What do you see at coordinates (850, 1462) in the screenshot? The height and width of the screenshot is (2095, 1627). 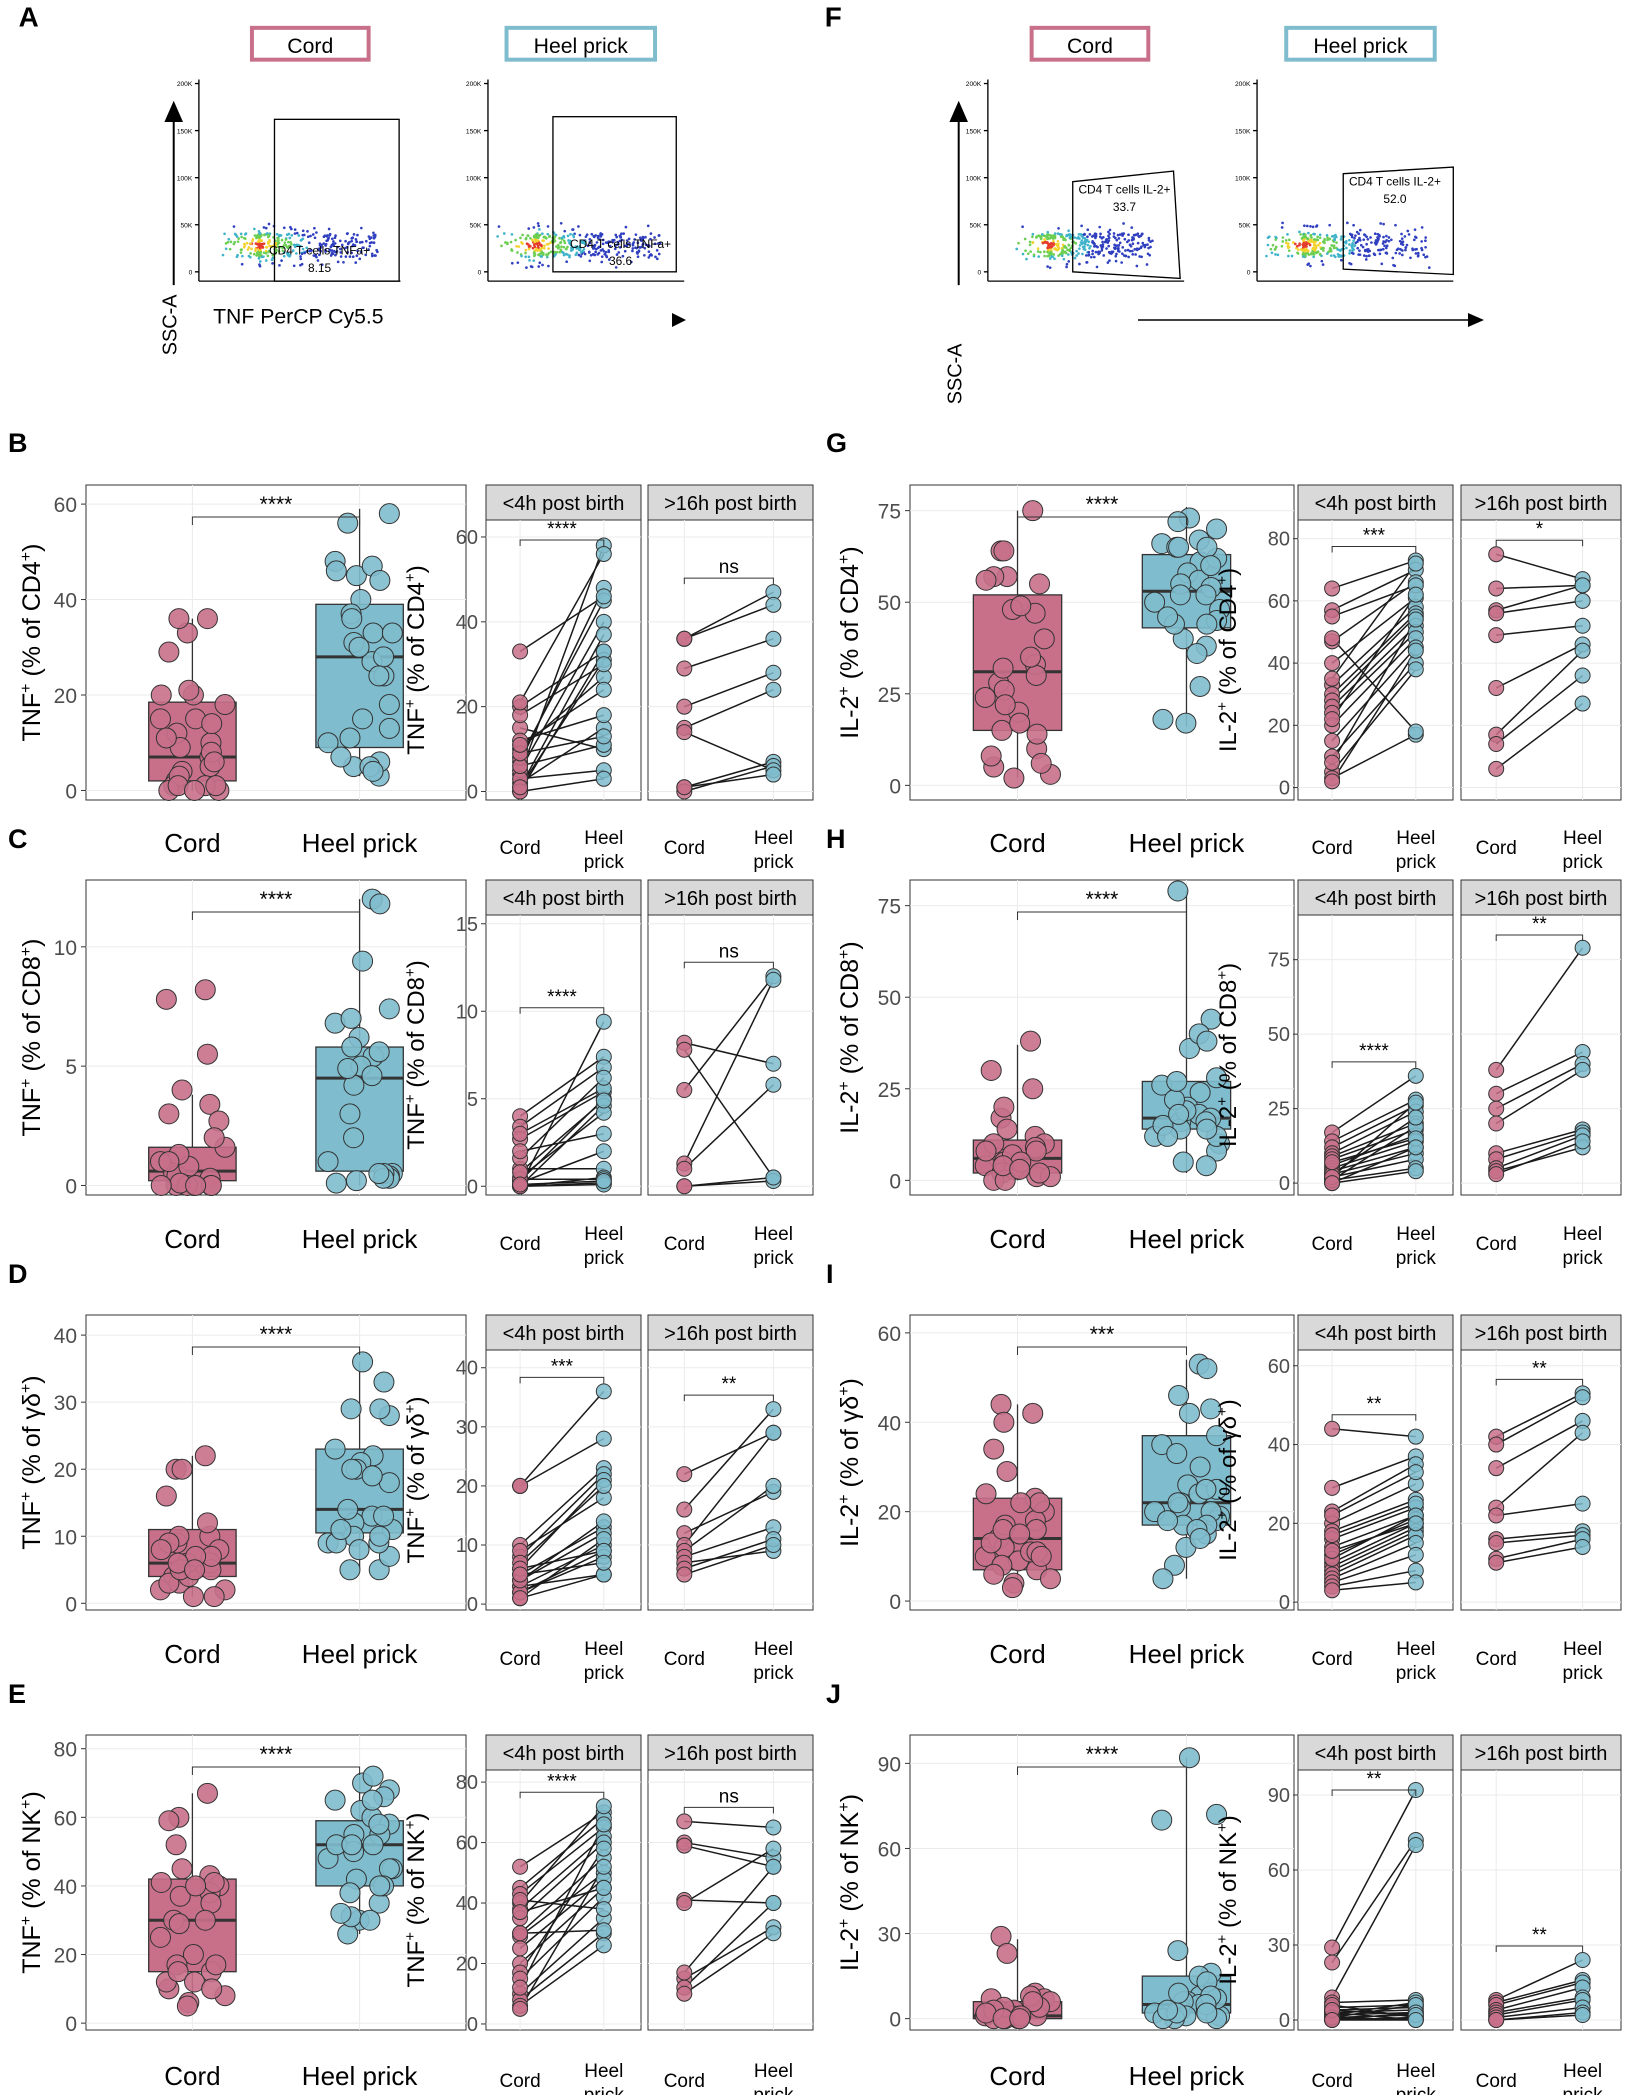 I see `y-axis-label: IL-2+ (% of γδ+)` at bounding box center [850, 1462].